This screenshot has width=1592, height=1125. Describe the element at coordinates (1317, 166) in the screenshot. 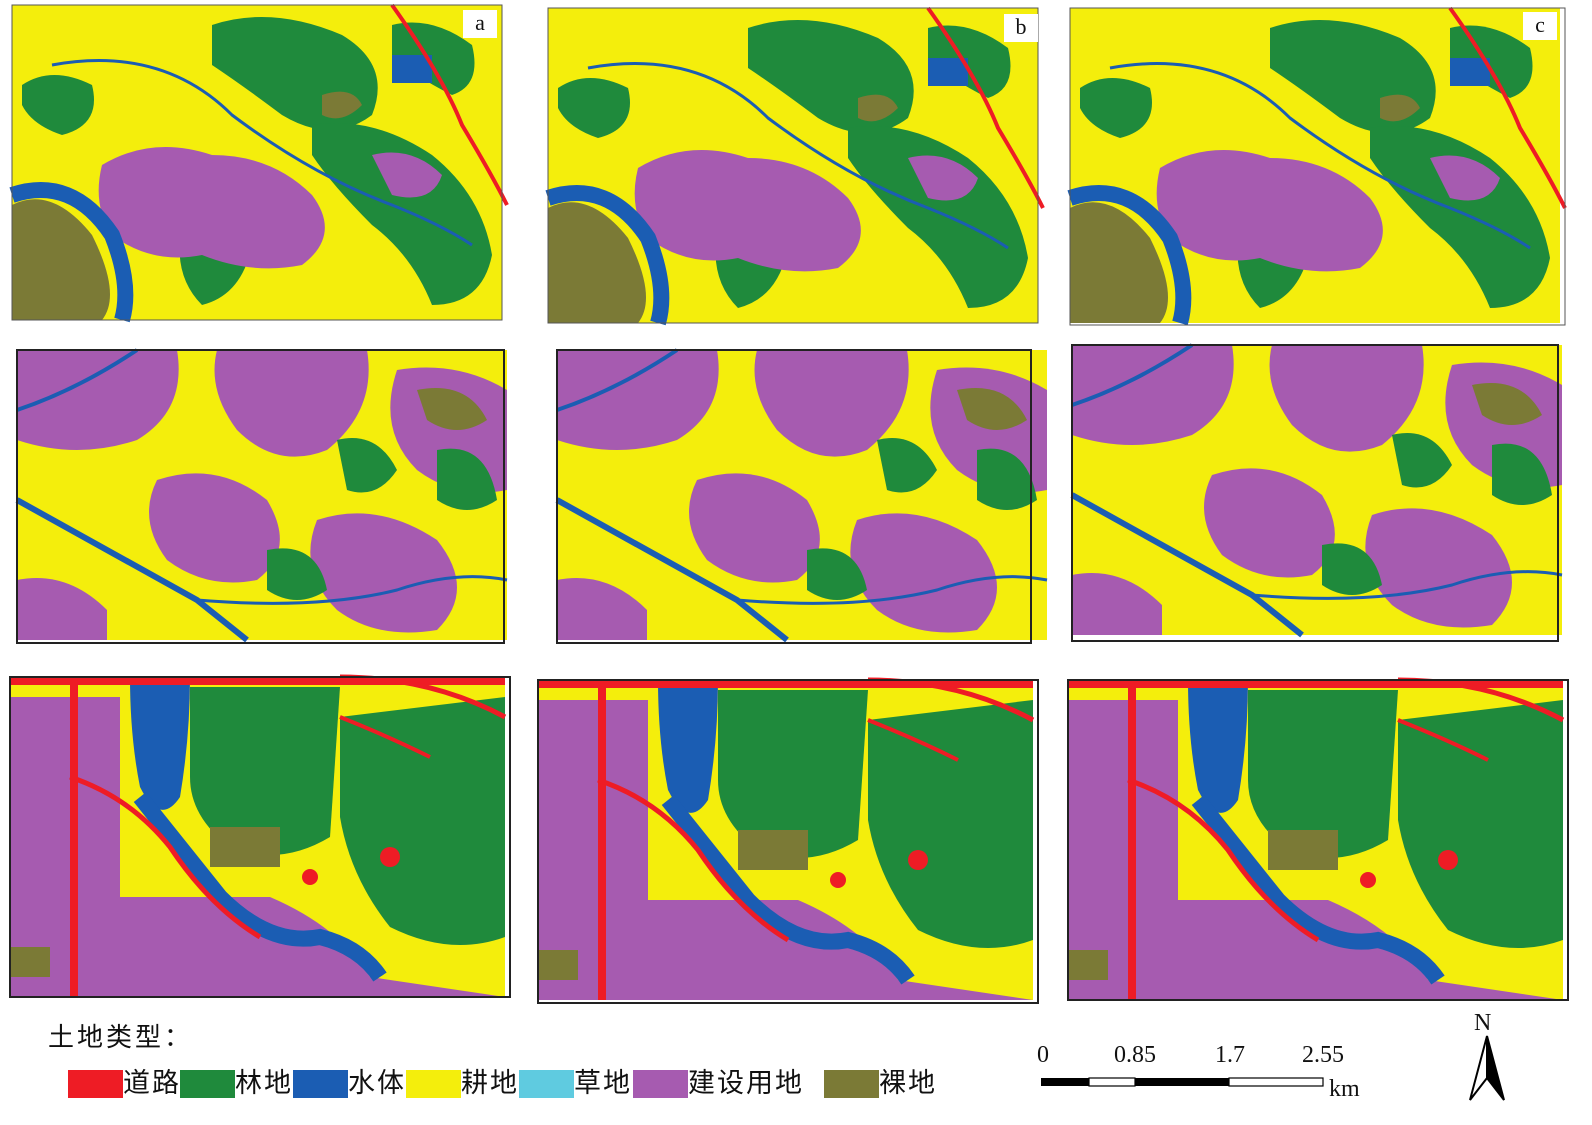

I see `map-panel-c-row1` at that location.